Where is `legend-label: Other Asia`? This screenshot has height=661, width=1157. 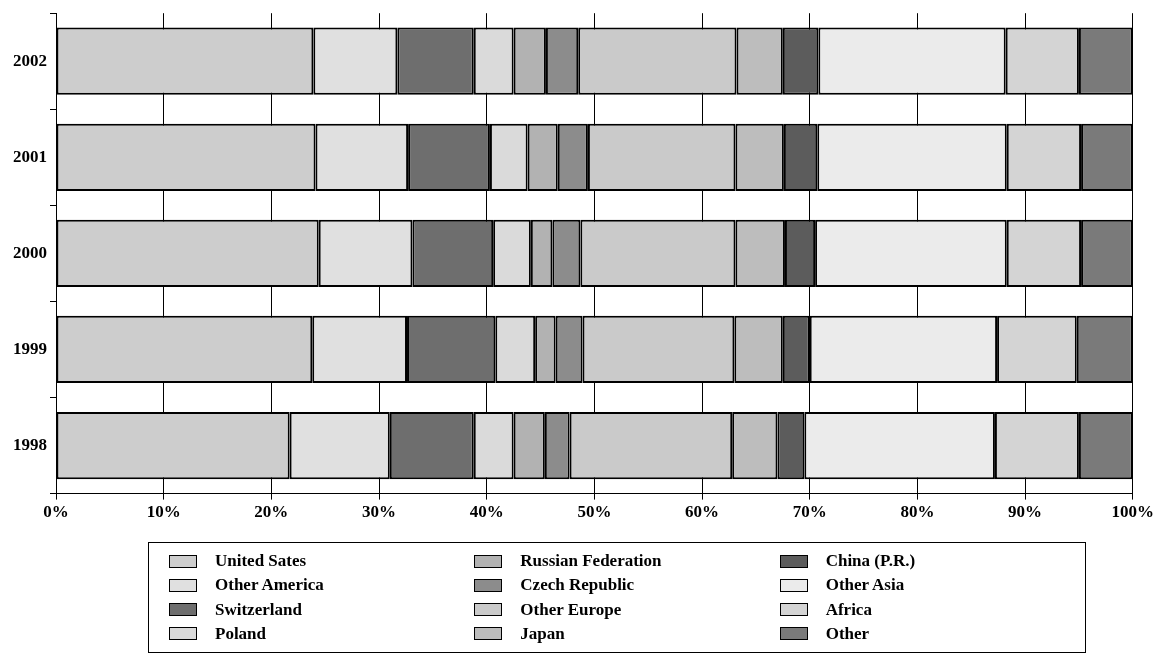 legend-label: Other Asia is located at coordinates (865, 585).